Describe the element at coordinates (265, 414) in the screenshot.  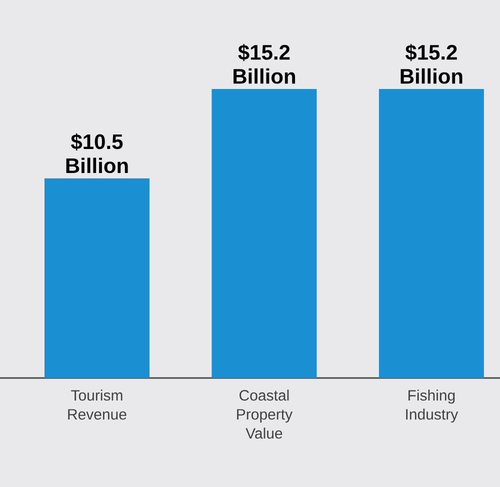
I see `x-tick-label: Coastal Property Value` at that location.